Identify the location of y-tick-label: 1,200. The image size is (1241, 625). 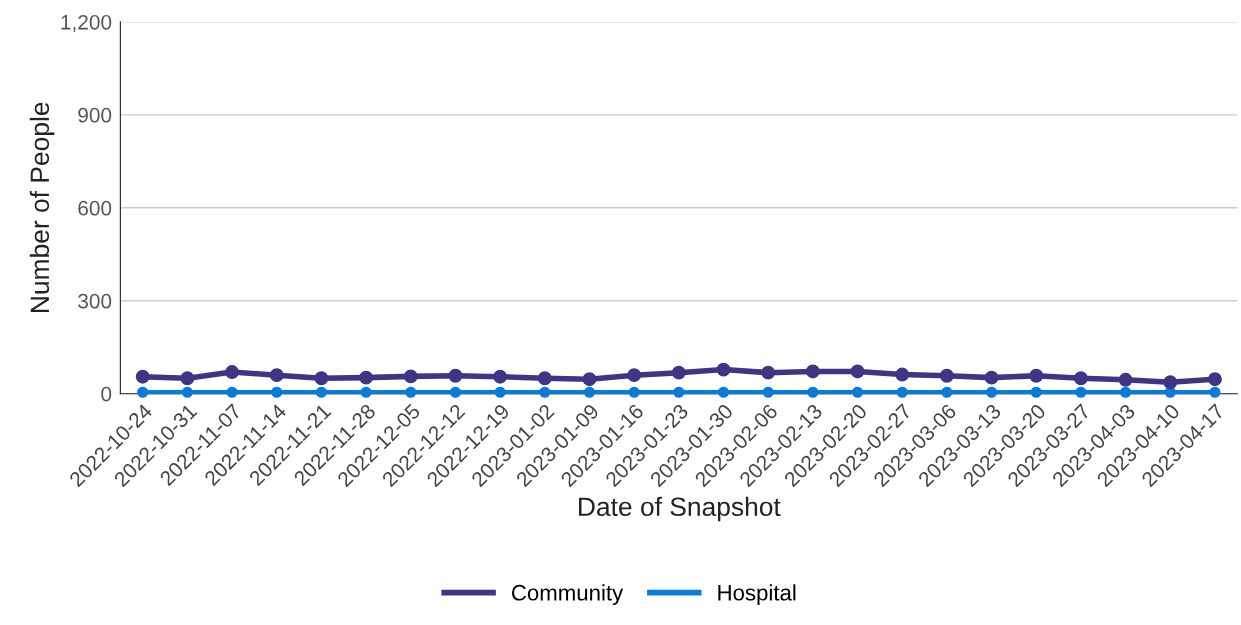
(86, 23).